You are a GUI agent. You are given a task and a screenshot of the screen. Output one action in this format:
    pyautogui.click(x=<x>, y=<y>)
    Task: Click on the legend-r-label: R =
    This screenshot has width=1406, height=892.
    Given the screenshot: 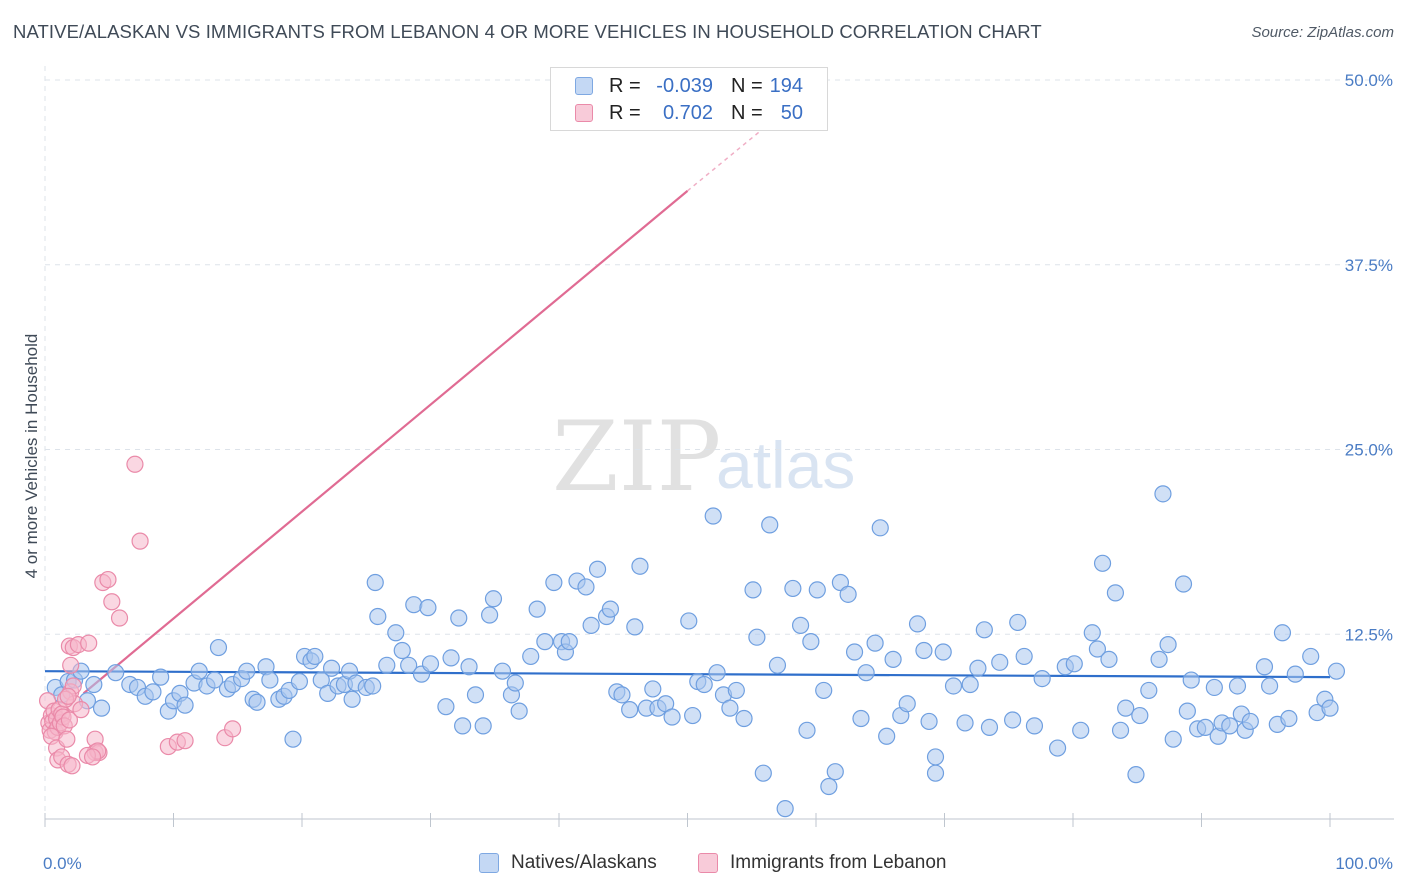 What is the action you would take?
    pyautogui.click(x=625, y=86)
    